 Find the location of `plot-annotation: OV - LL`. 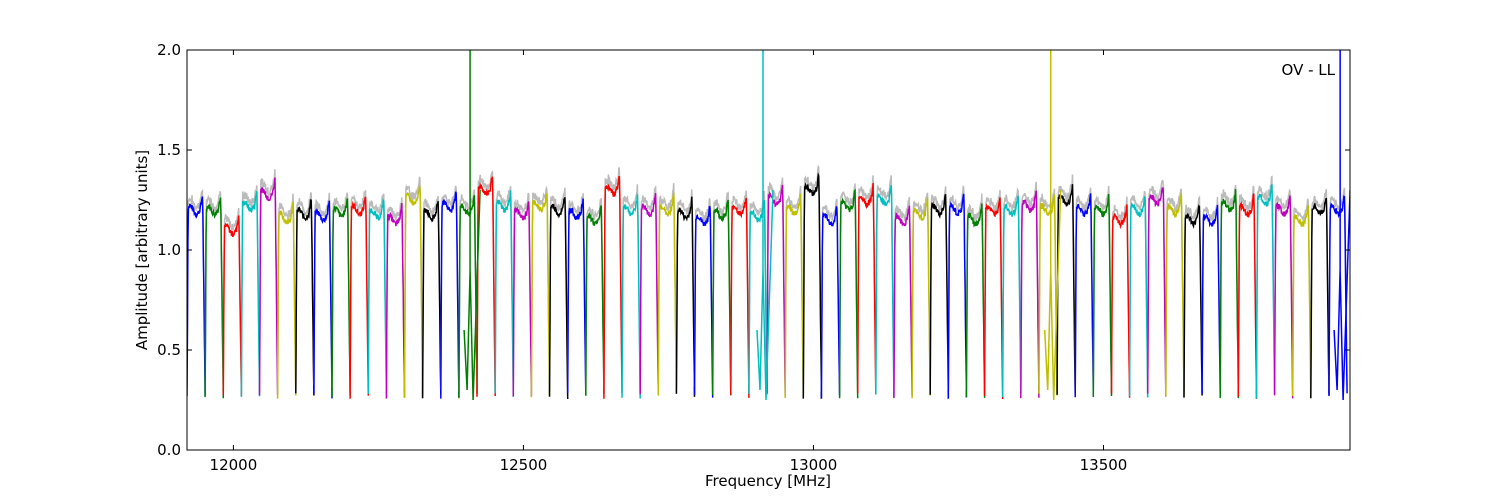

plot-annotation: OV - LL is located at coordinates (1309, 70).